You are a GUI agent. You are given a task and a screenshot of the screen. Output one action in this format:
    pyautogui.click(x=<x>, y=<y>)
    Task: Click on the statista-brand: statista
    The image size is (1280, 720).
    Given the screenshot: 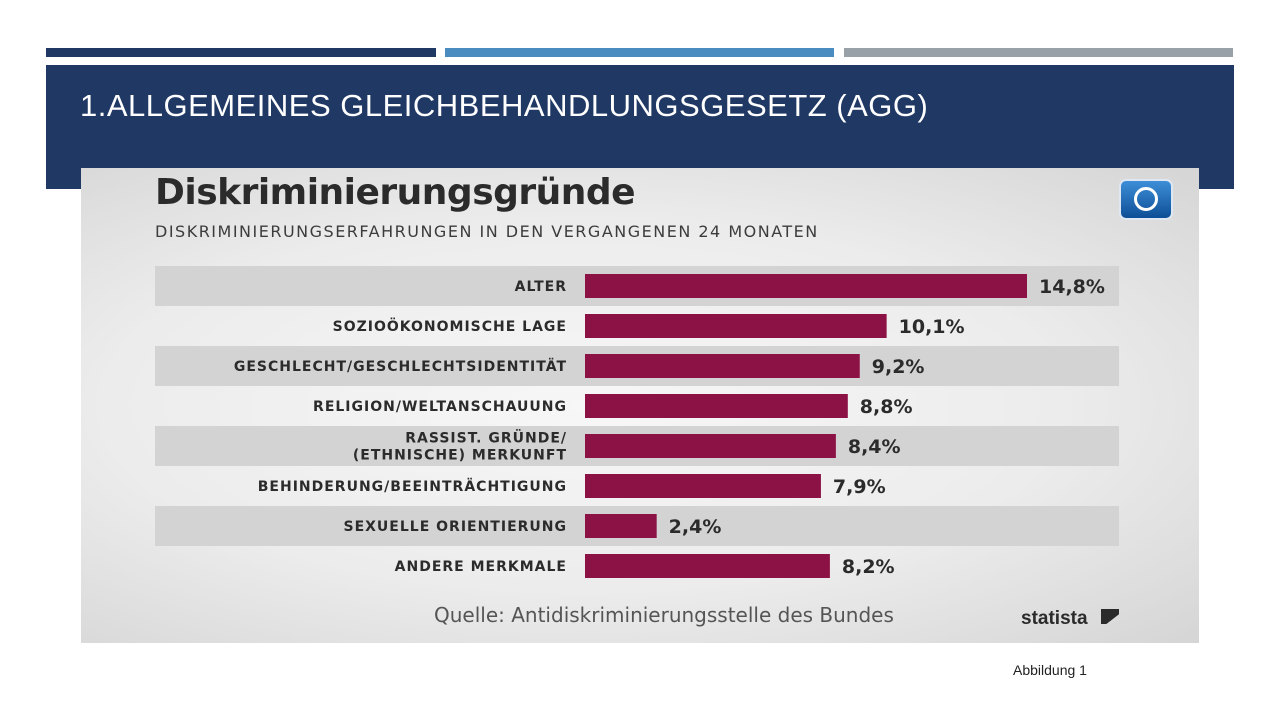 What is the action you would take?
    pyautogui.click(x=1054, y=618)
    